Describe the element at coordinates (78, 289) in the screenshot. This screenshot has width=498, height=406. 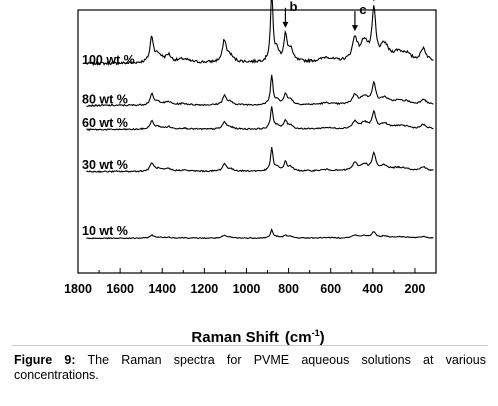
I see `x-tick-label: 1800` at that location.